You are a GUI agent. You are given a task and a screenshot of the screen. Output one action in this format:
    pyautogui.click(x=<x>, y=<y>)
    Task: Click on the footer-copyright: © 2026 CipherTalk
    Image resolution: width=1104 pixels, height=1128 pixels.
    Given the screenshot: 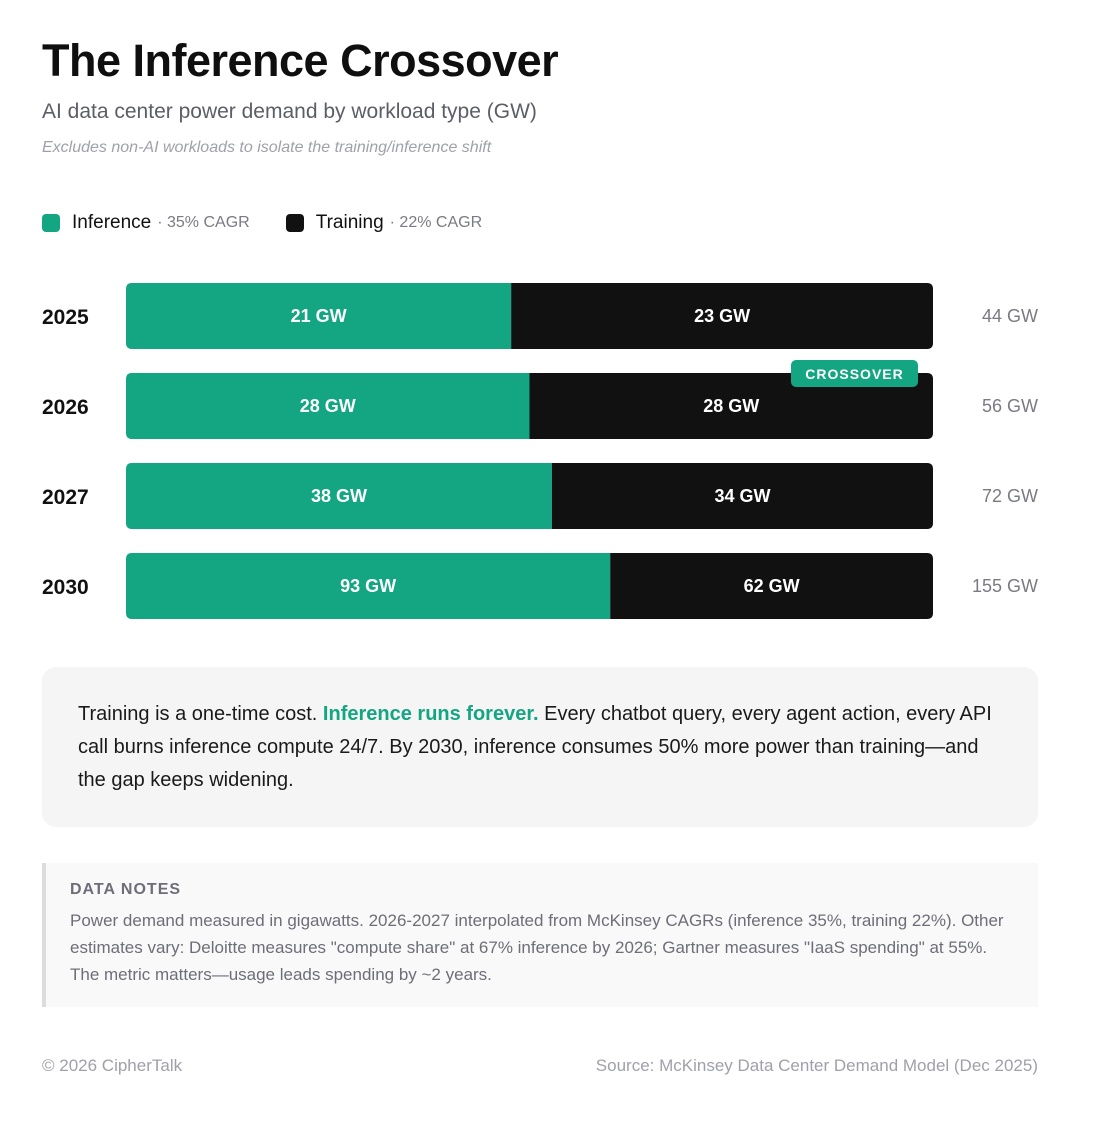 What is the action you would take?
    pyautogui.click(x=112, y=1065)
    